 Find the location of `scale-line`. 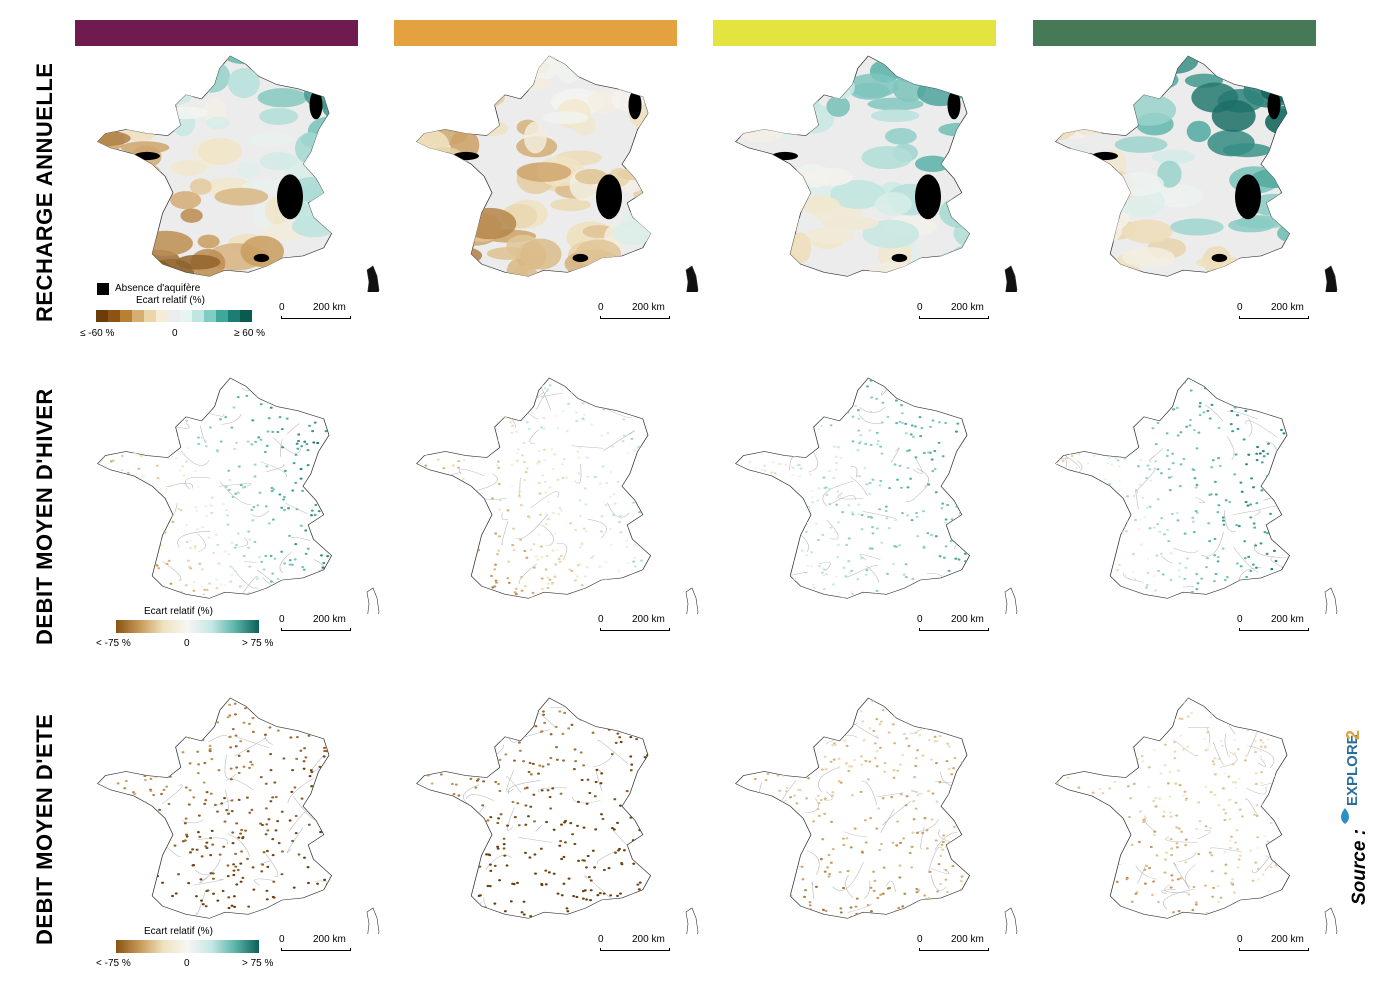

scale-line is located at coordinates (635, 317).